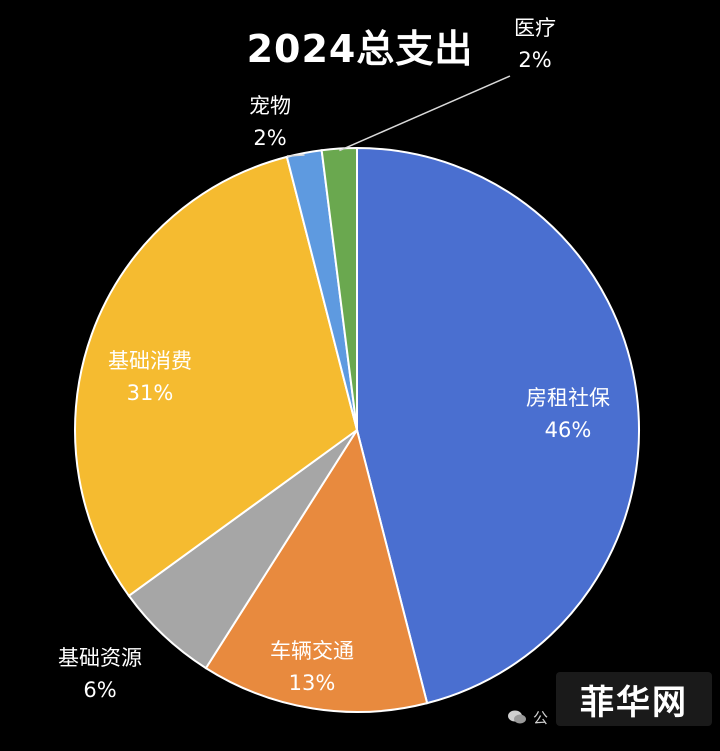 The height and width of the screenshot is (751, 720). I want to click on slice-label-text: 基础资源, so click(100, 658).